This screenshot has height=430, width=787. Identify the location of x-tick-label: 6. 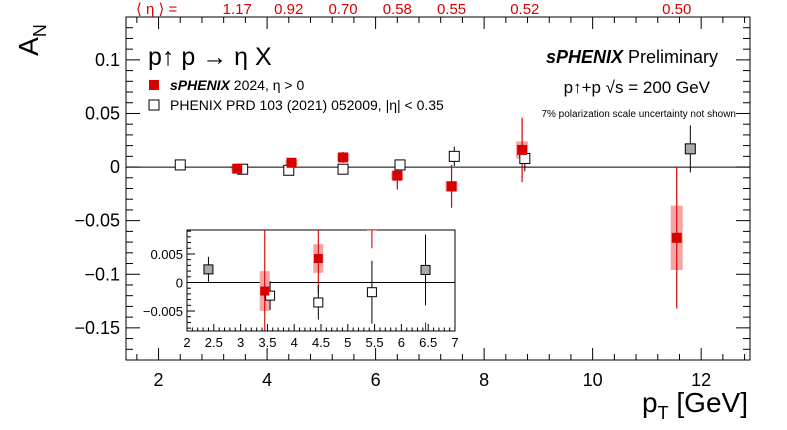
(376, 380).